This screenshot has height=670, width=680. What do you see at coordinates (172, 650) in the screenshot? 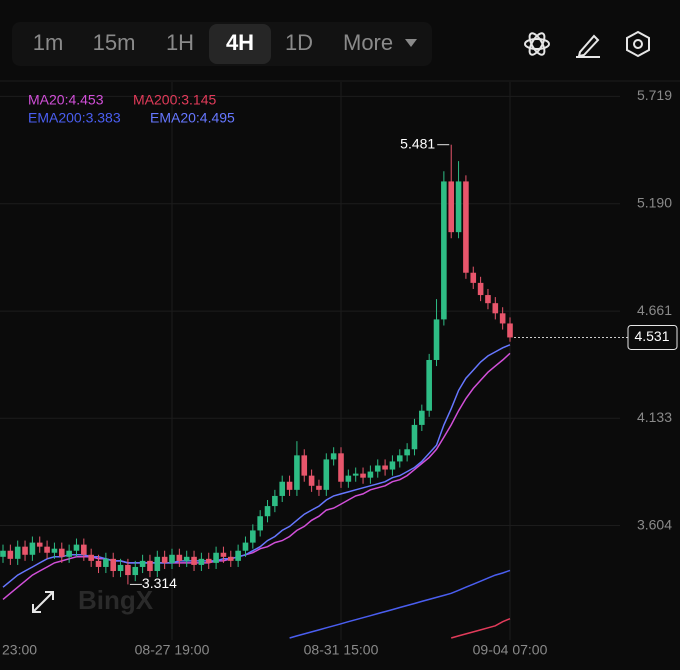
I see `x-tick-label: 08-27 19:00` at bounding box center [172, 650].